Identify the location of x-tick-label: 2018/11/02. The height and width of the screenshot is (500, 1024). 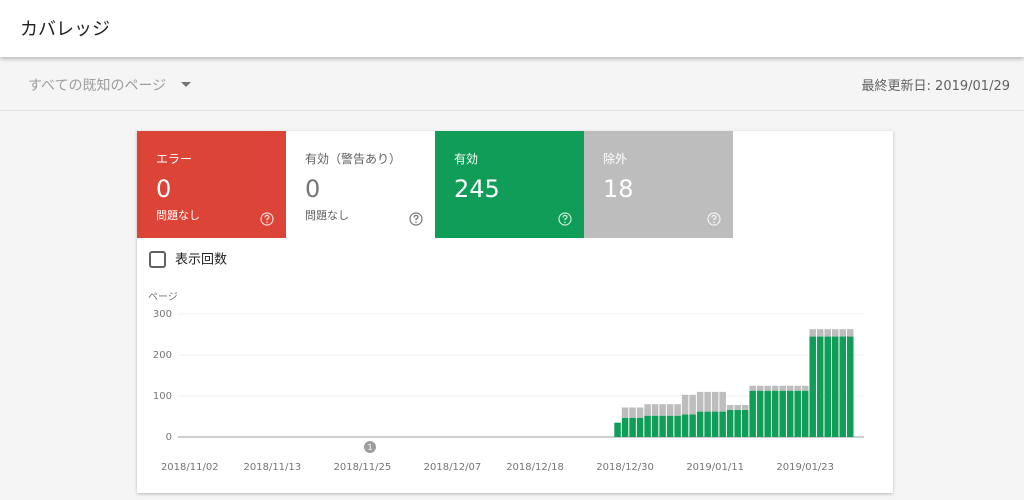
(190, 467).